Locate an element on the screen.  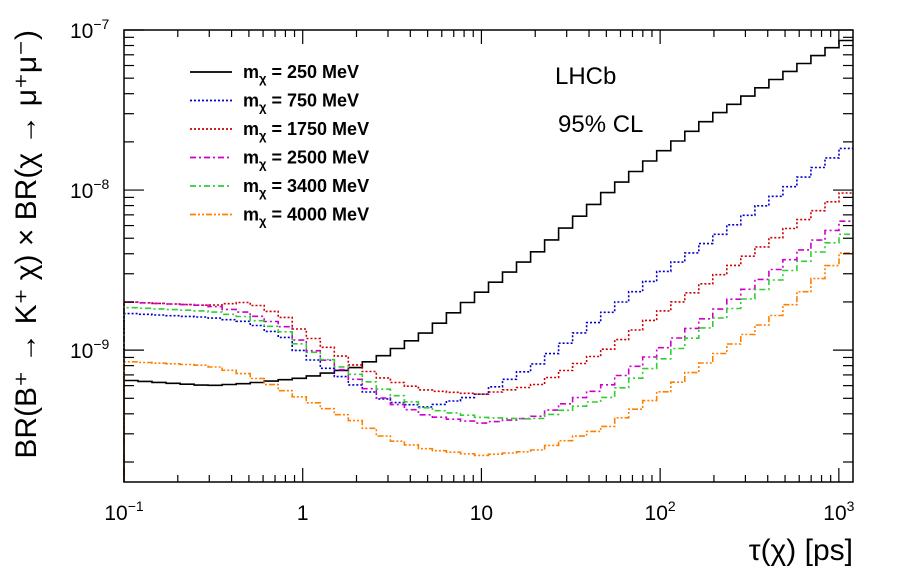
legend-label-2: mχ = 1750 MeV is located at coordinates (306, 131).